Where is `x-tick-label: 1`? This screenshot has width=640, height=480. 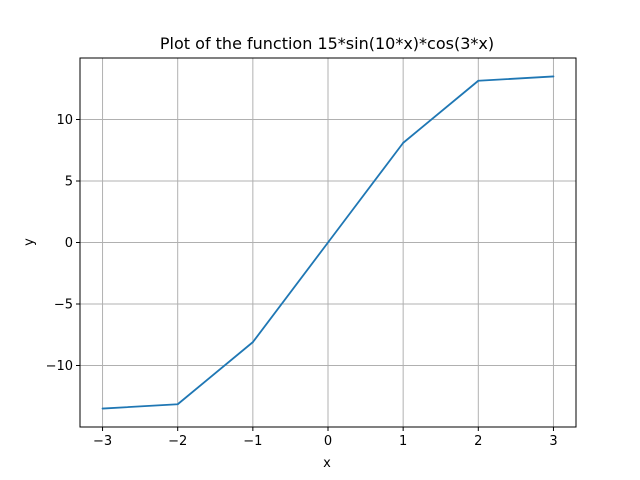
x-tick-label: 1 is located at coordinates (403, 441).